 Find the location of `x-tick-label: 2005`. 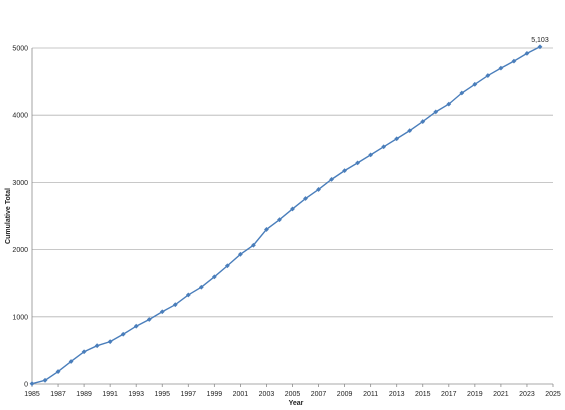

x-tick-label: 2005 is located at coordinates (293, 394).